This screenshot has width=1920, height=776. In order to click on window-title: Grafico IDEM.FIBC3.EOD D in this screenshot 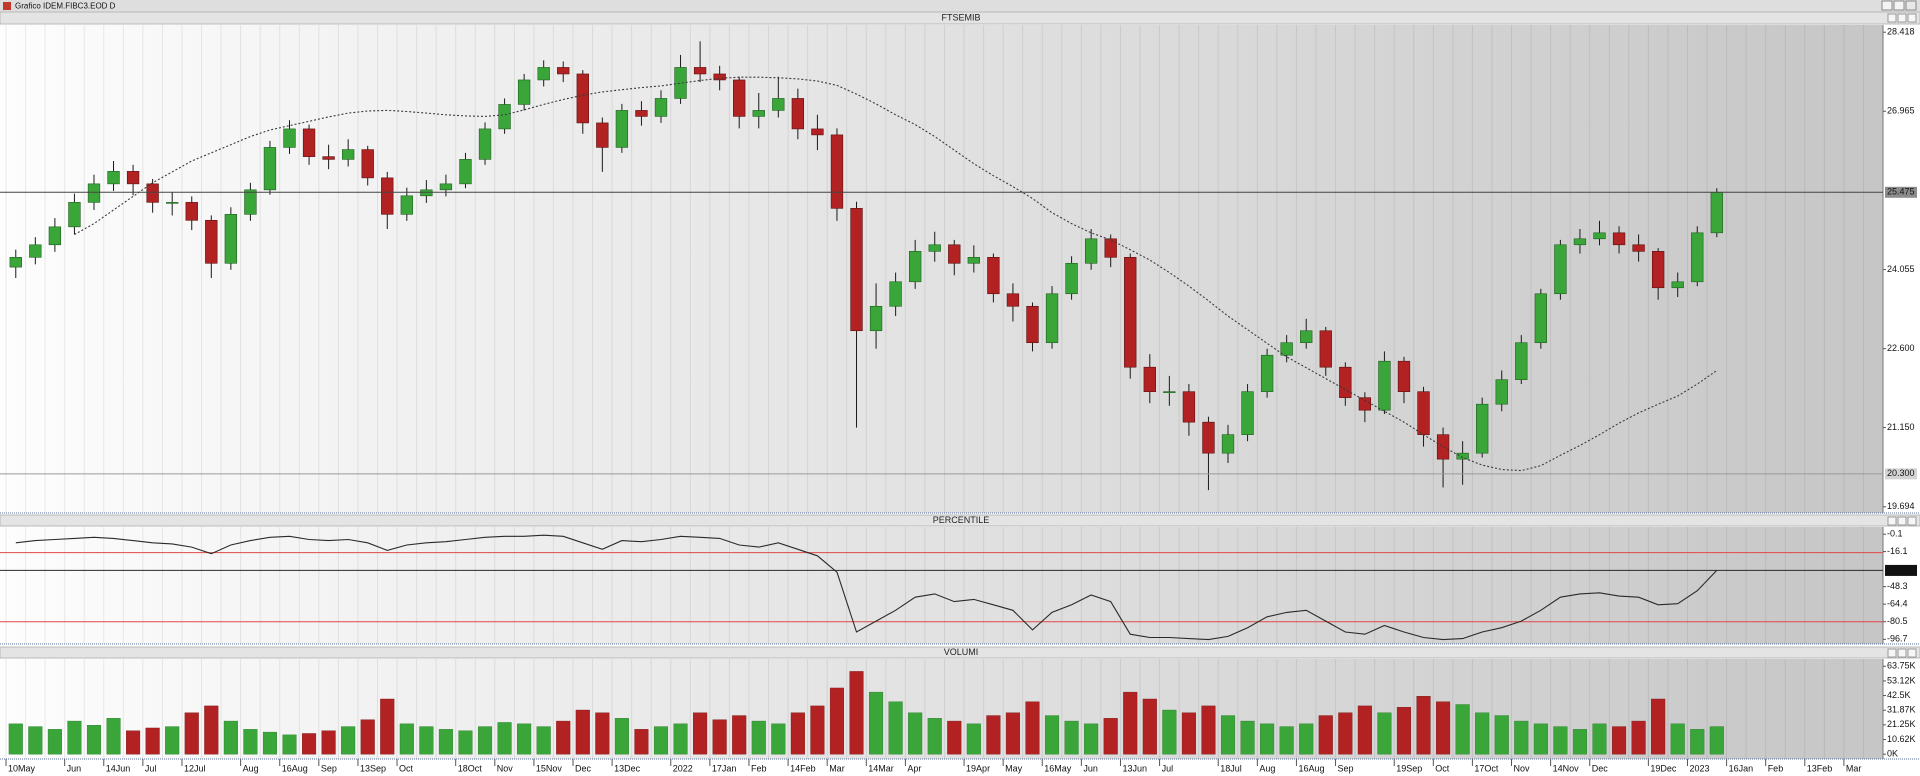, I will do `click(65, 6)`.